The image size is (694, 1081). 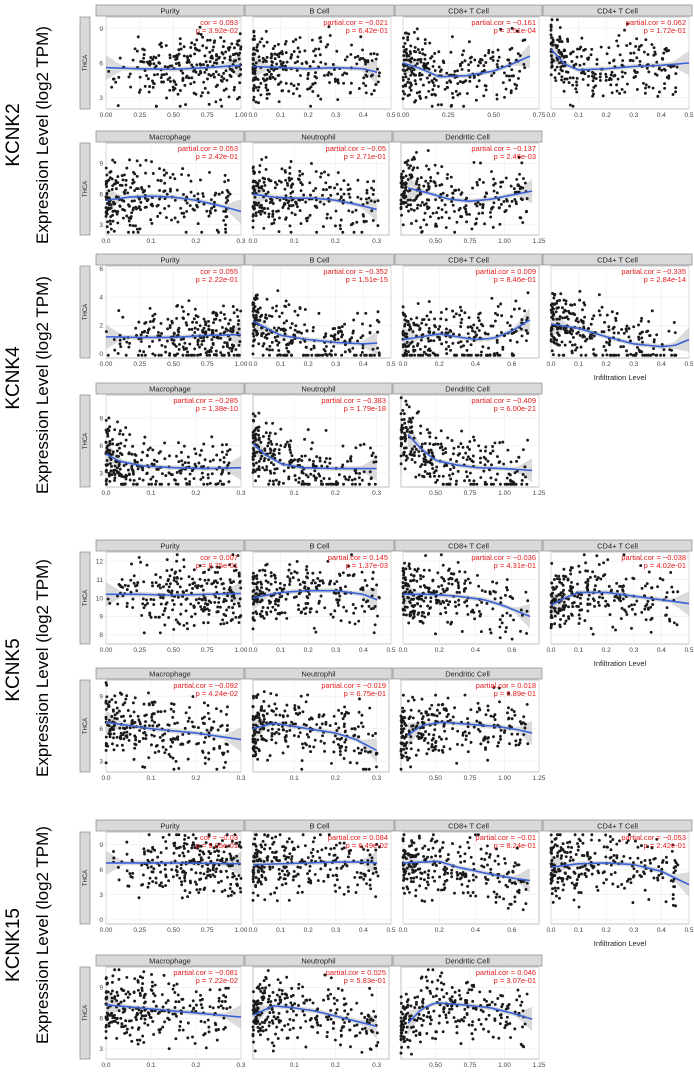 I want to click on cancer-label: THCA, so click(x=86, y=598).